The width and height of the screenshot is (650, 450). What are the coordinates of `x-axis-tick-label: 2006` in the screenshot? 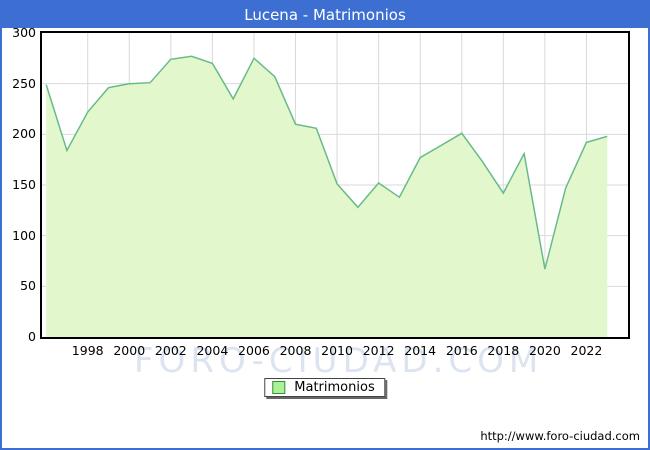 It's located at (254, 350).